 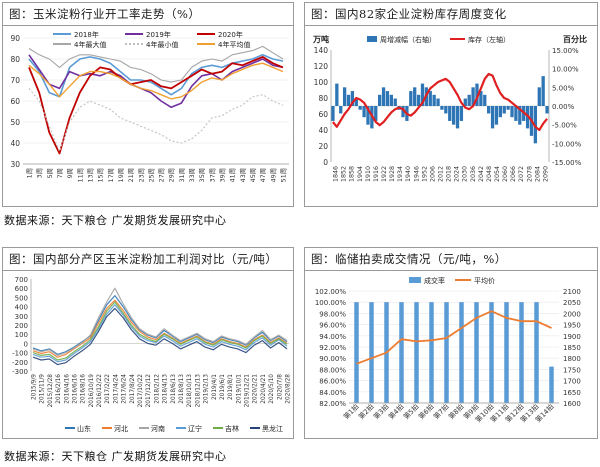 I want to click on y-tick-label-left: 40, so click(x=323, y=130).